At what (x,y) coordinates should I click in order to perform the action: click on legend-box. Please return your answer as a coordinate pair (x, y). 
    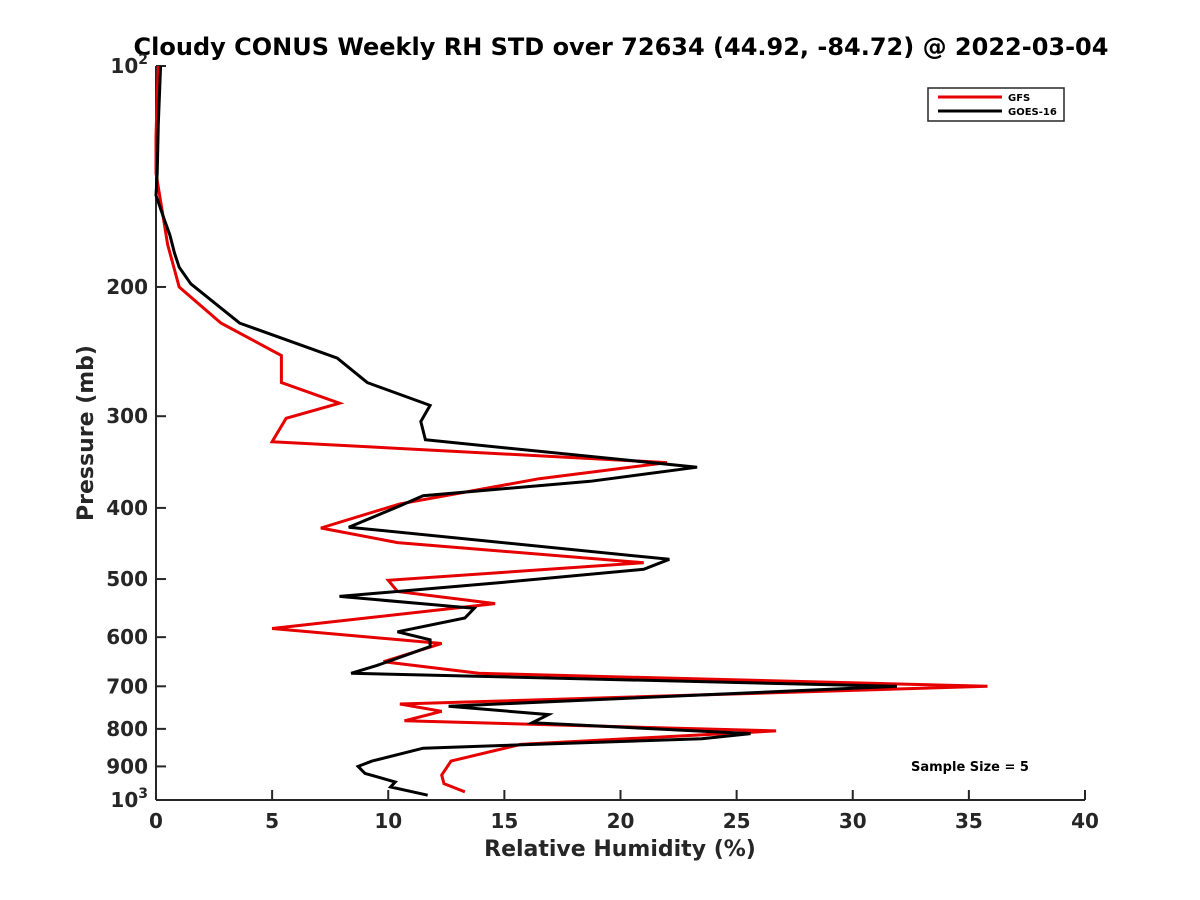
    Looking at the image, I should click on (996, 104).